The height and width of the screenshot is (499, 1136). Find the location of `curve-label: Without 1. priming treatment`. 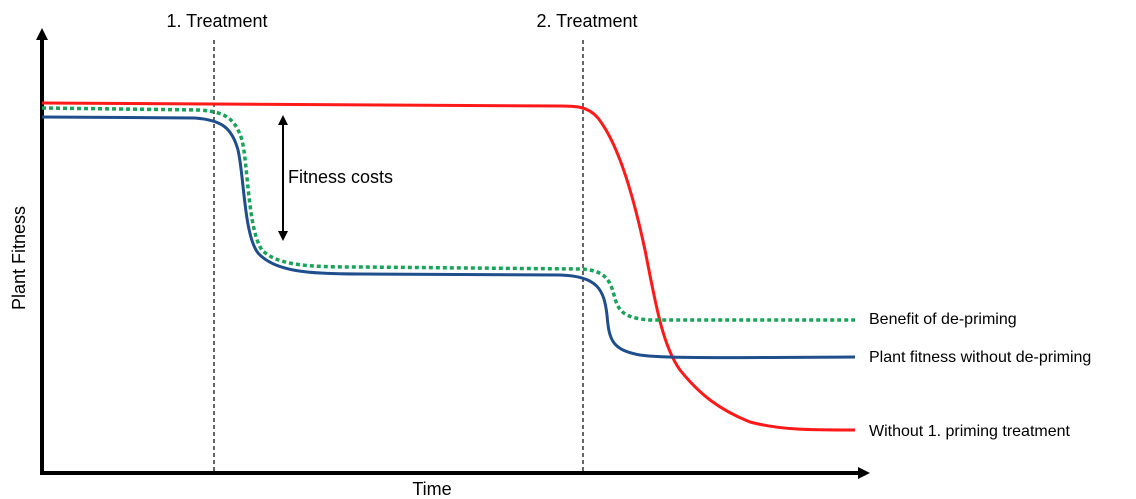

curve-label: Without 1. priming treatment is located at coordinates (970, 431).